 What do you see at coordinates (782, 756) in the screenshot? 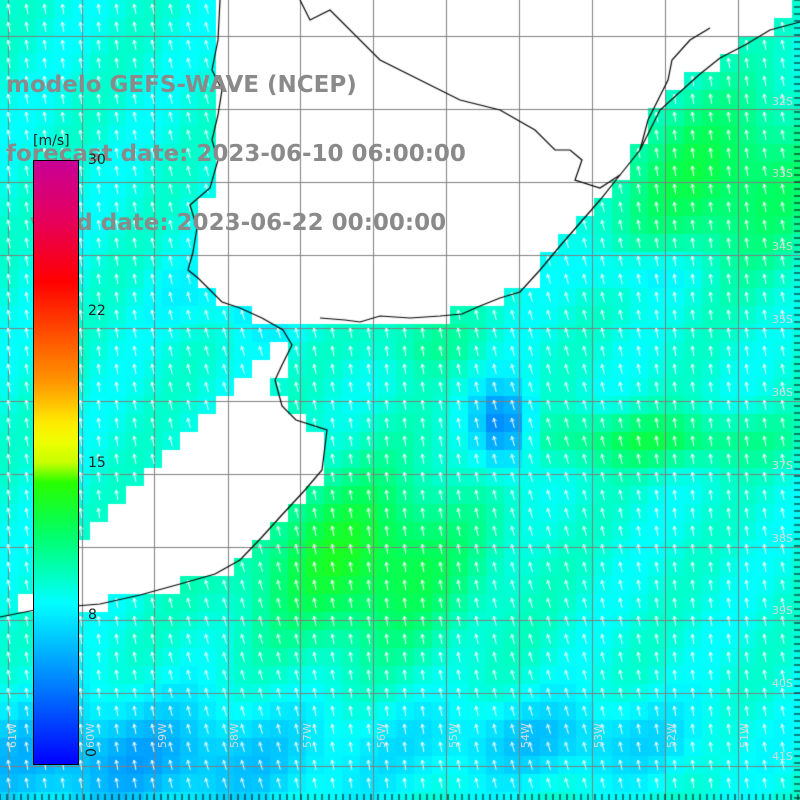
I see `lat-label-41s: 41S` at bounding box center [782, 756].